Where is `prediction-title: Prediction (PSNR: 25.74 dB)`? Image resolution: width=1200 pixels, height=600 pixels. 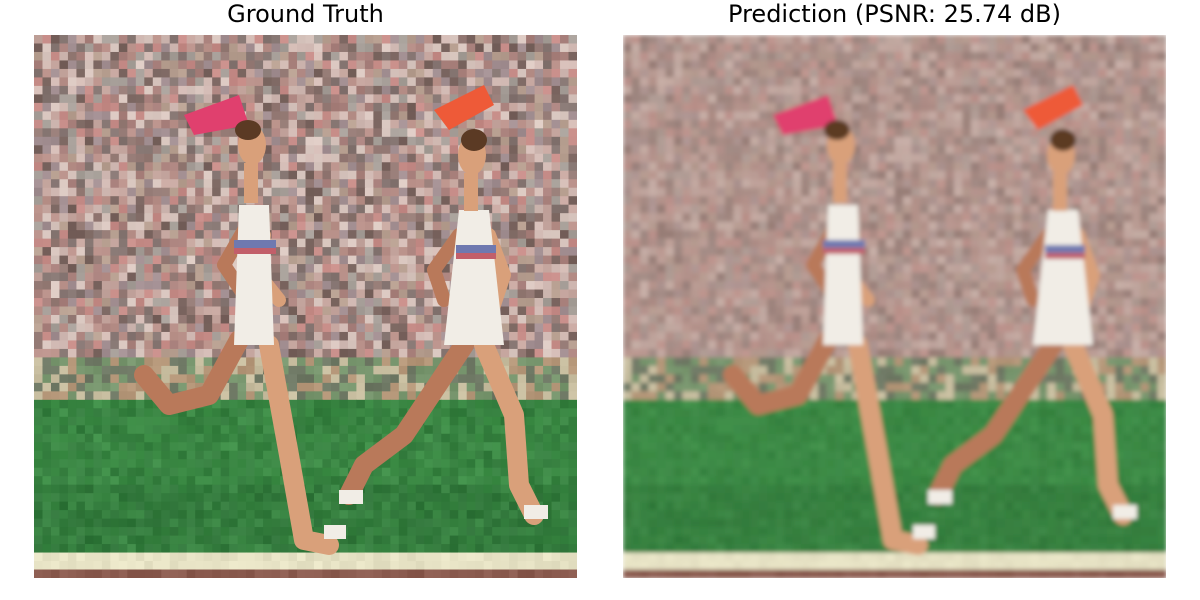
prediction-title: Prediction (PSNR: 25.74 dB) is located at coordinates (894, 14).